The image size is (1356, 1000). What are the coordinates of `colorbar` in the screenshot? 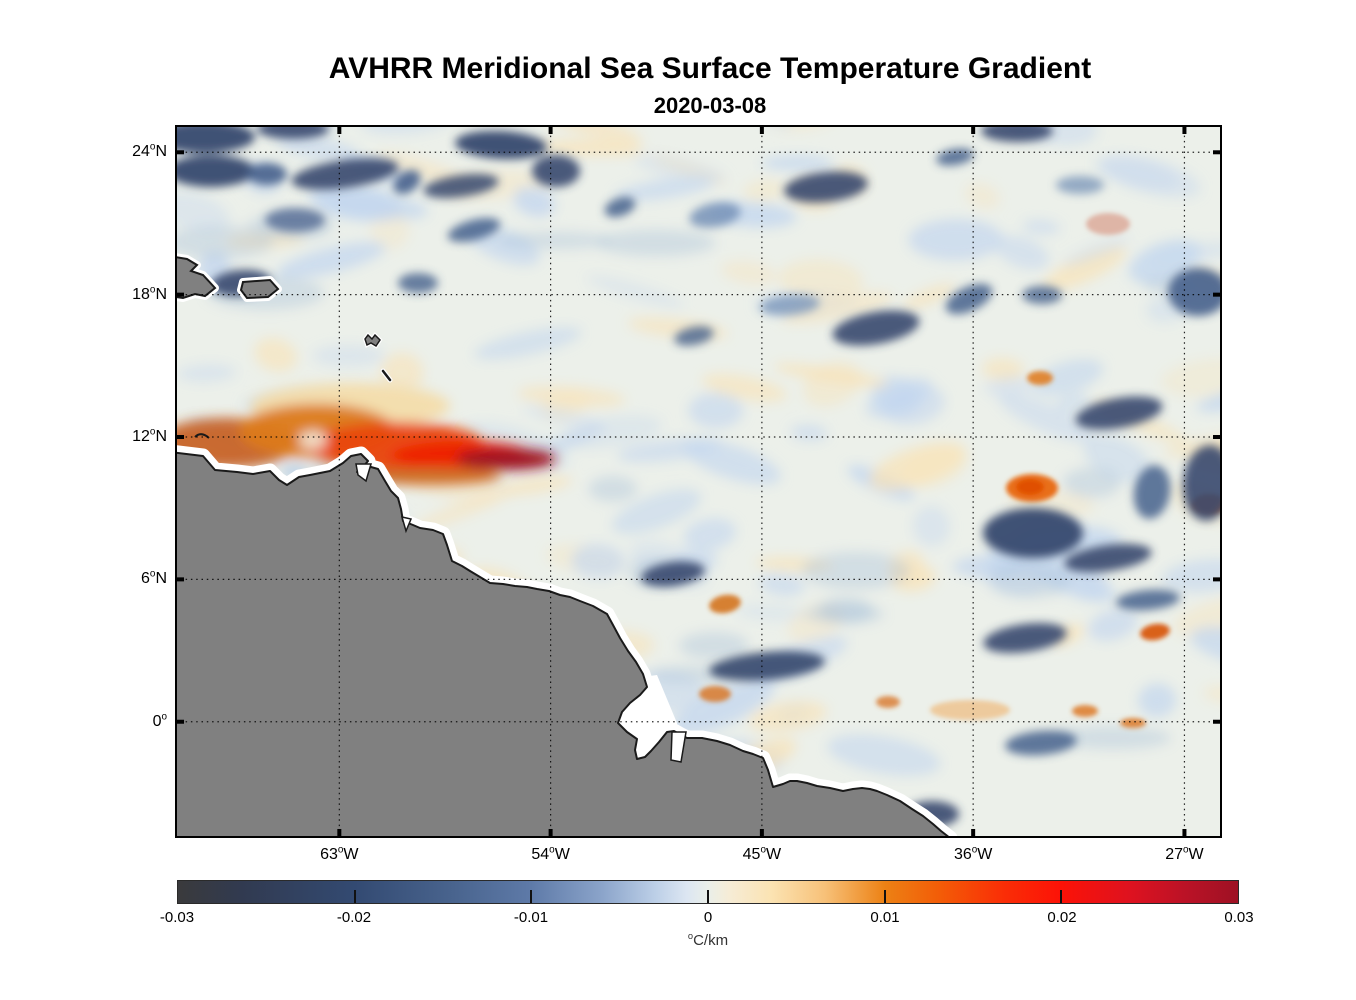 It's located at (708, 892).